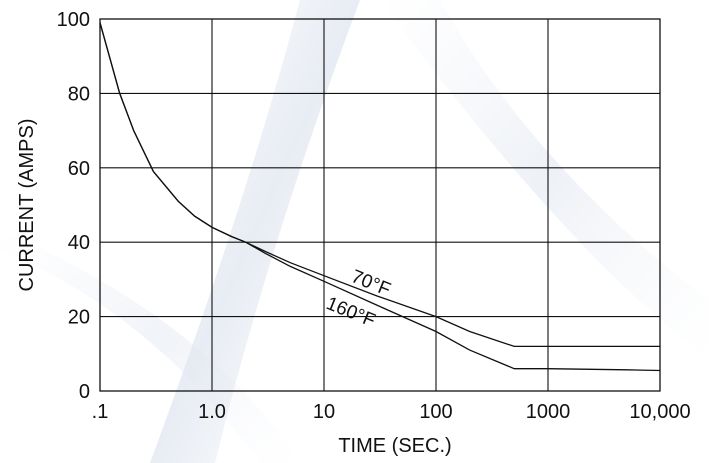 Image resolution: width=709 pixels, height=463 pixels. I want to click on y-tick-label: 100, so click(73, 20).